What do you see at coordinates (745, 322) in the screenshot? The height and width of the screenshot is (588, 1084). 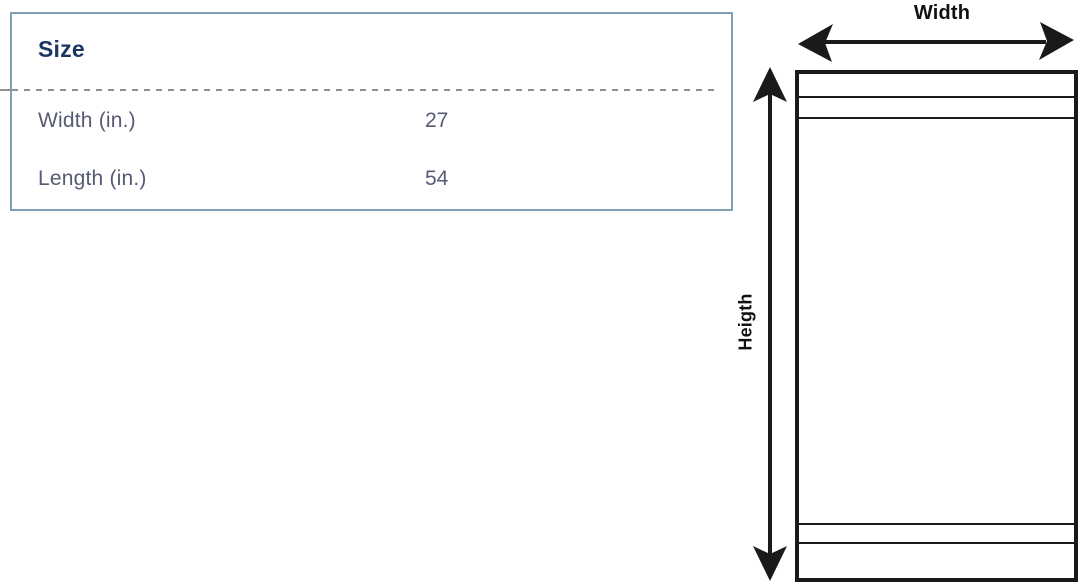 I see `height-dimension-label: Heigth` at bounding box center [745, 322].